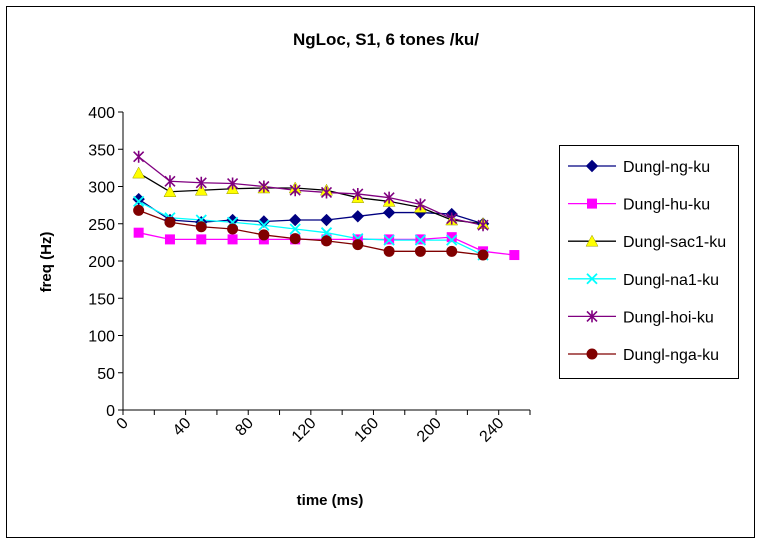 The height and width of the screenshot is (544, 761). What do you see at coordinates (666, 167) in the screenshot?
I see `legend-label: Dungl-ng-ku` at bounding box center [666, 167].